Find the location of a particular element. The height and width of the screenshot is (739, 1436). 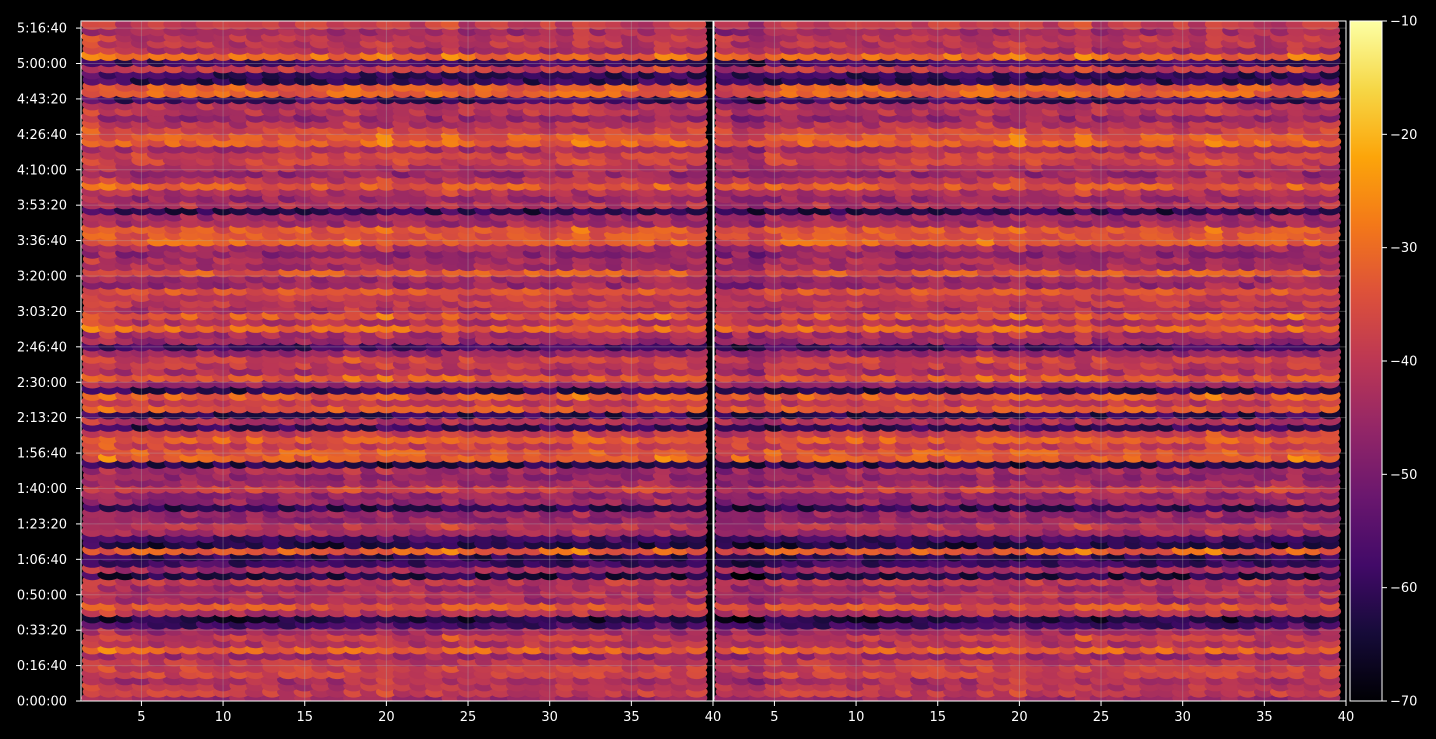

x-axis-left: 5 10 15 20 25 30 35 40 is located at coordinates (429, 713).